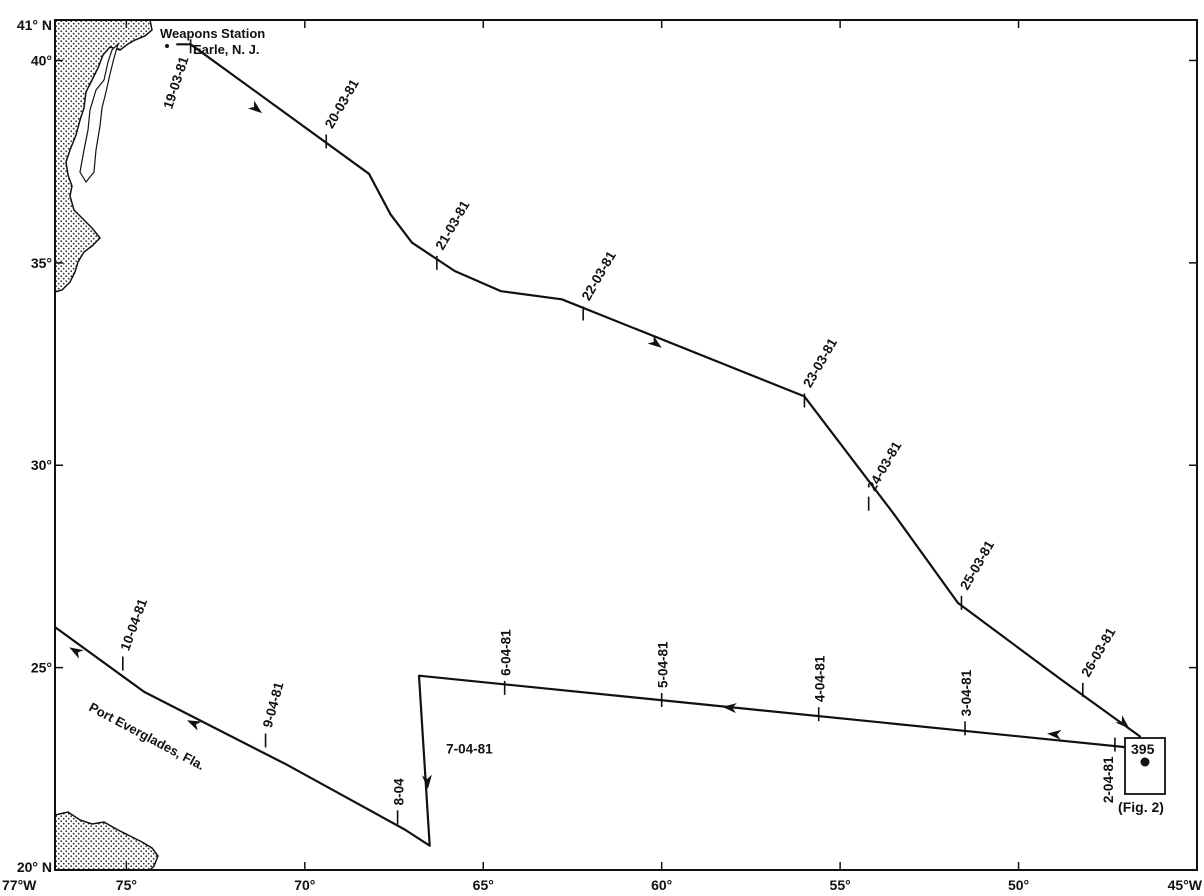 Image resolution: width=1204 pixels, height=896 pixels. What do you see at coordinates (1141, 807) in the screenshot?
I see `site-395-fig-ref: (Fig. 2)` at bounding box center [1141, 807].